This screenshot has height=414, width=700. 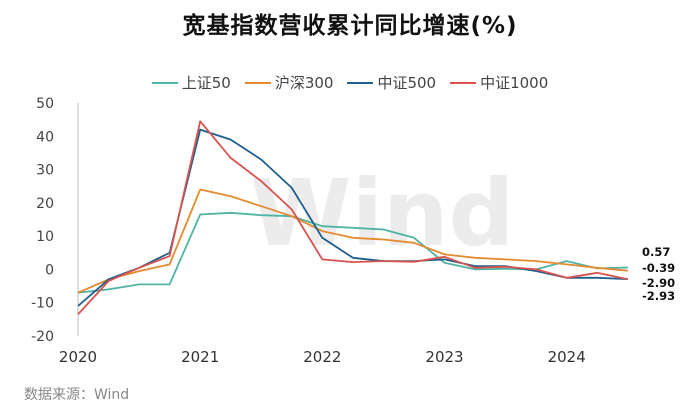 I want to click on legend-item: 上证50, so click(x=191, y=82).